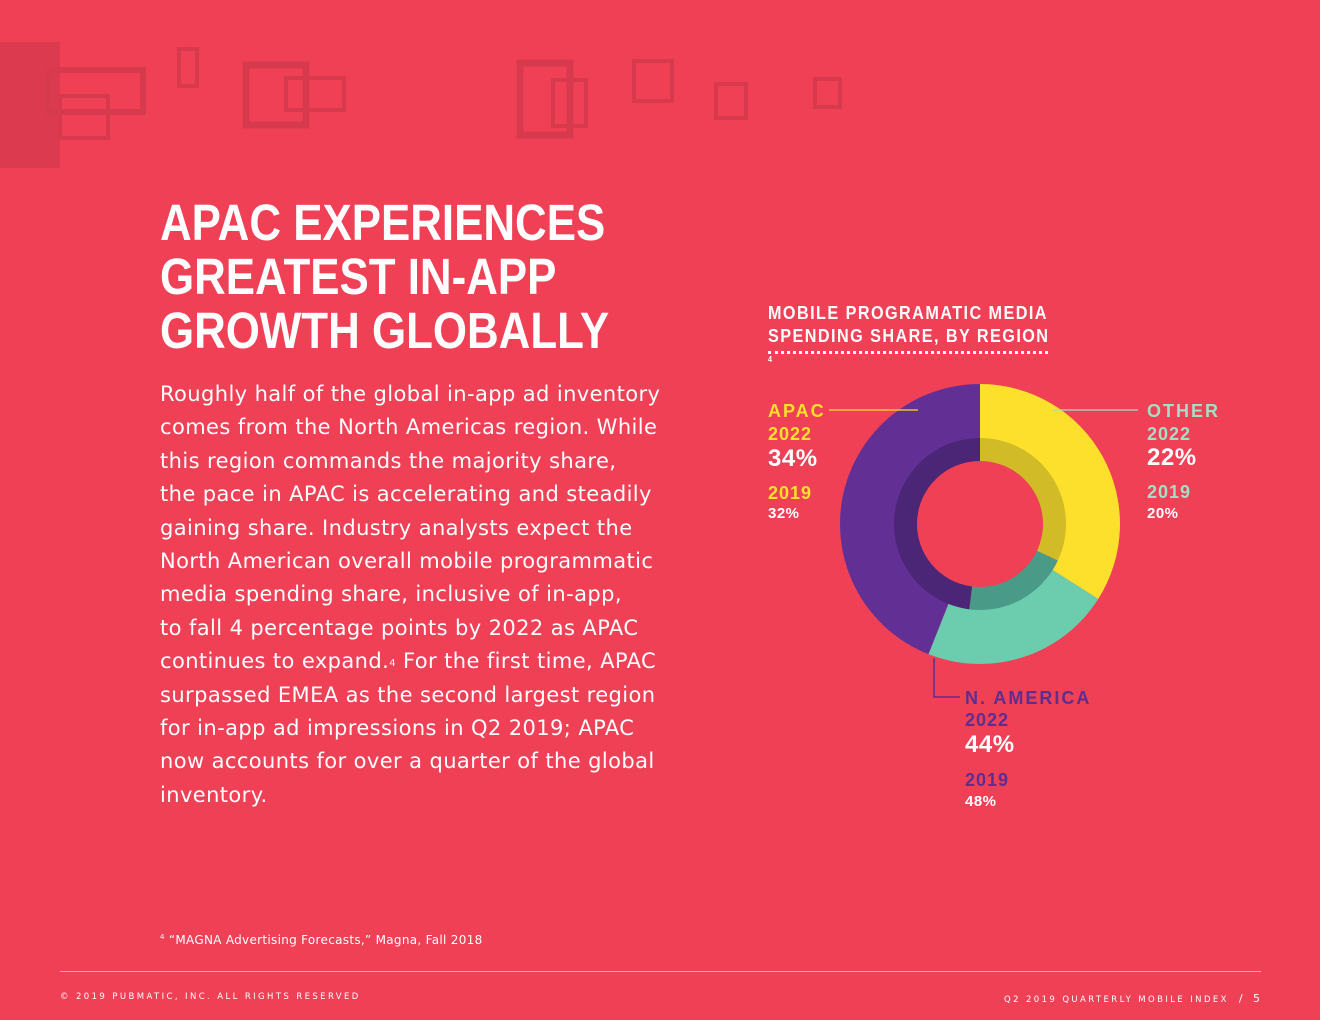 The image size is (1320, 1020). What do you see at coordinates (1183, 411) in the screenshot?
I see `label-other-region: OTHER` at bounding box center [1183, 411].